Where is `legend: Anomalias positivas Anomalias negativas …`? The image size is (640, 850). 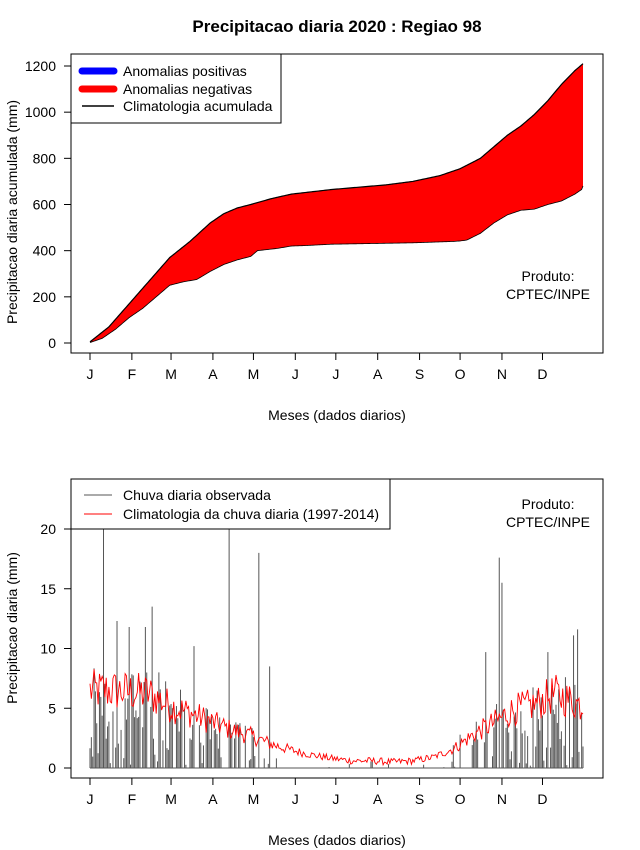
legend: Anomalias positivas Anomalias negativas … is located at coordinates (176, 88).